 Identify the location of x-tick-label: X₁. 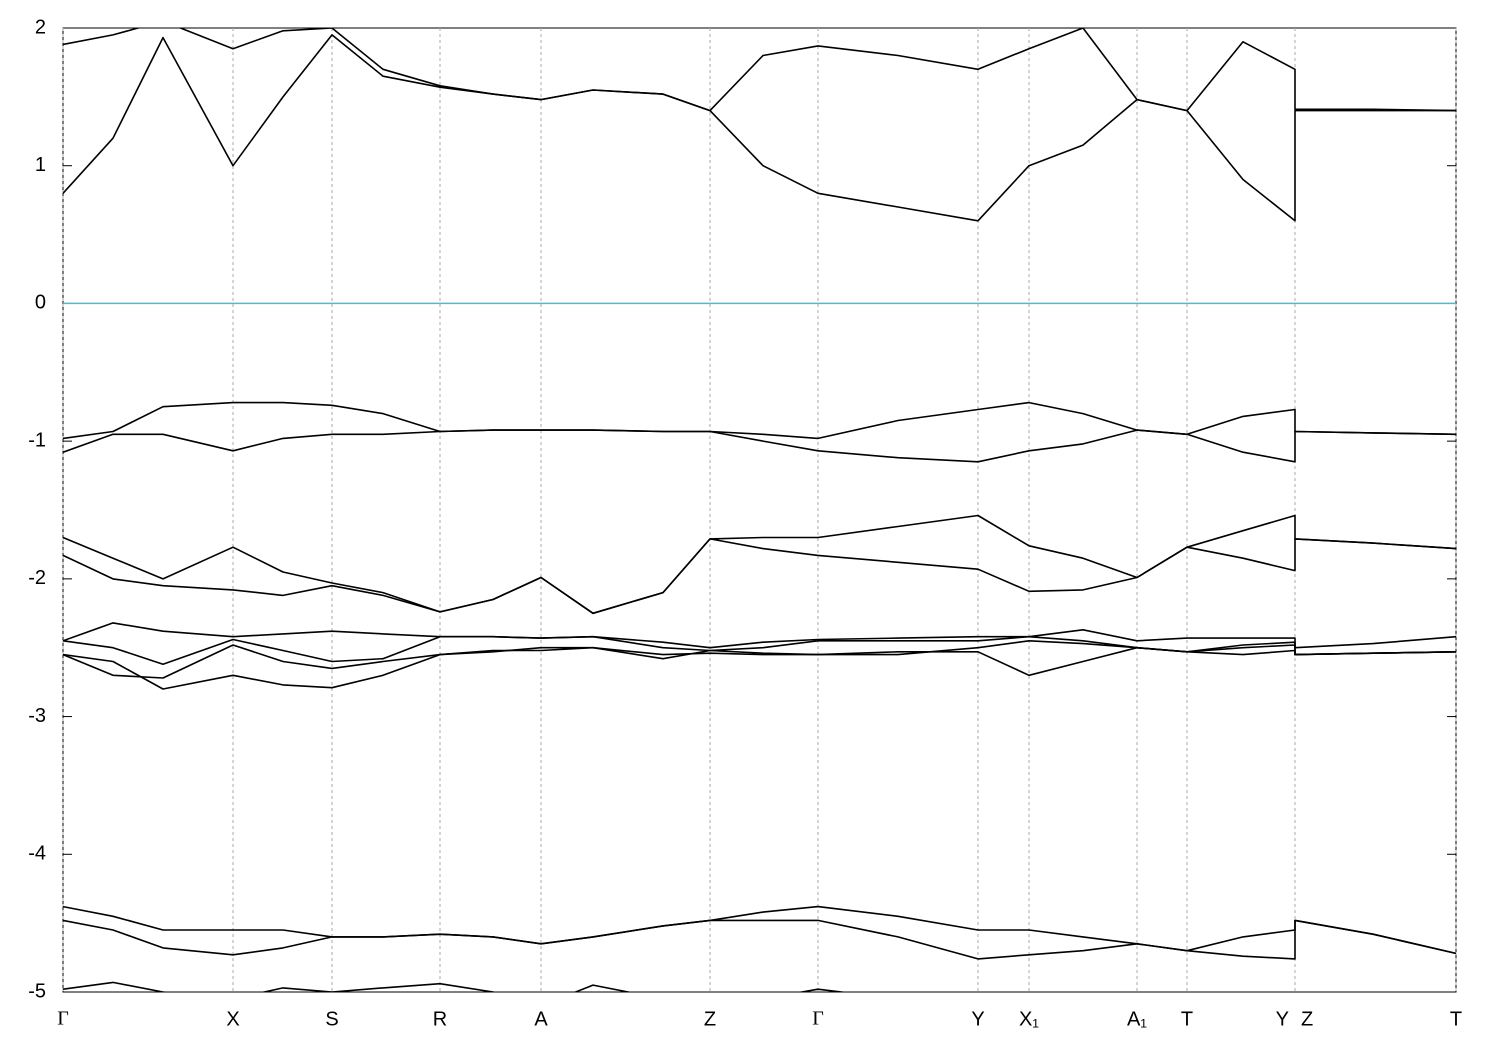
(1029, 1019).